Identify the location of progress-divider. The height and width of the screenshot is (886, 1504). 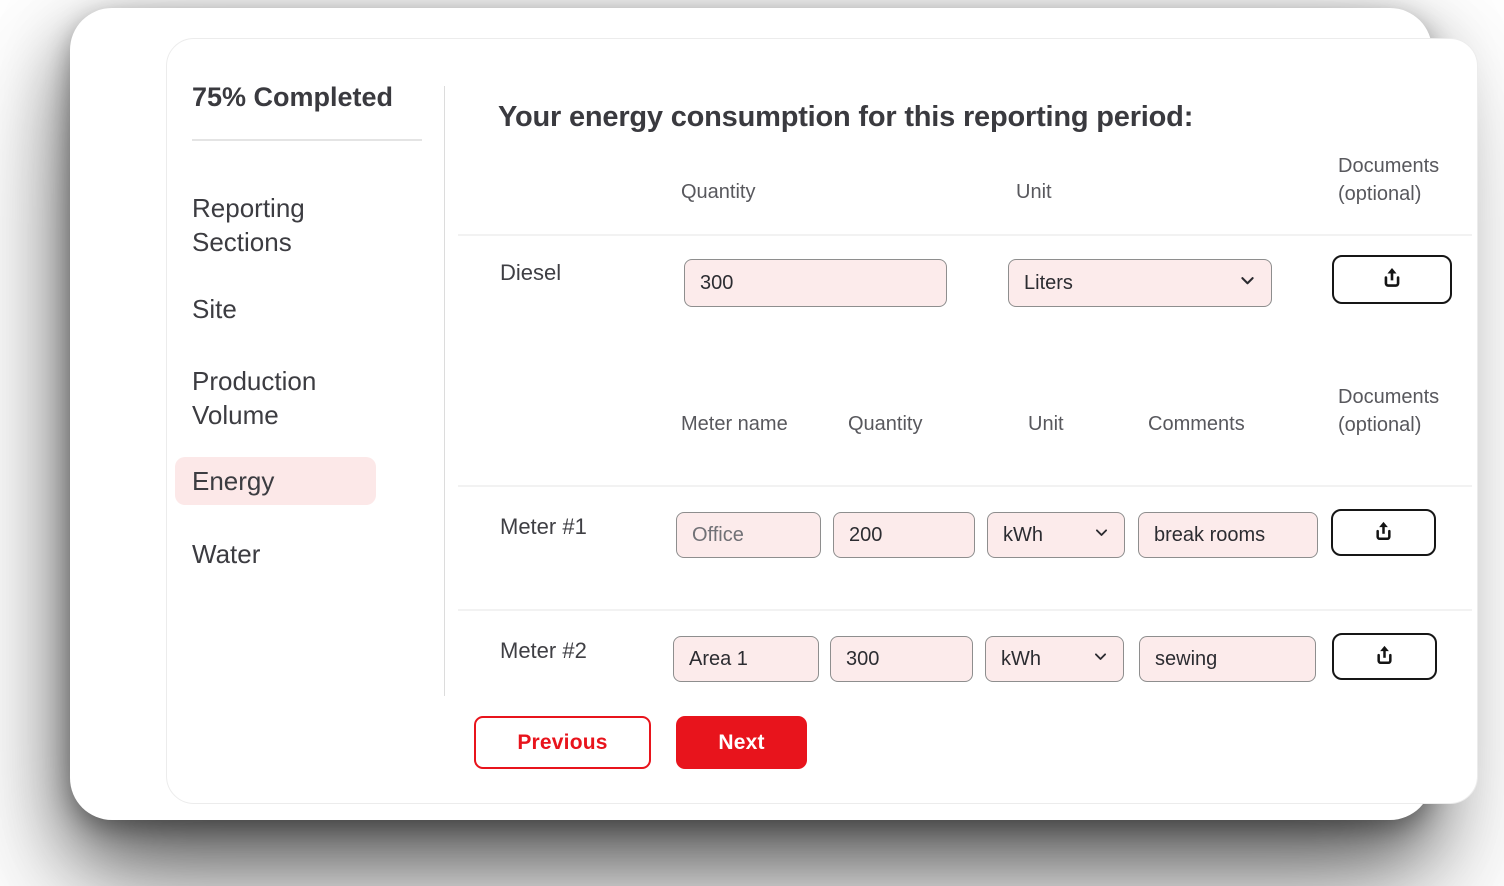
(307, 140).